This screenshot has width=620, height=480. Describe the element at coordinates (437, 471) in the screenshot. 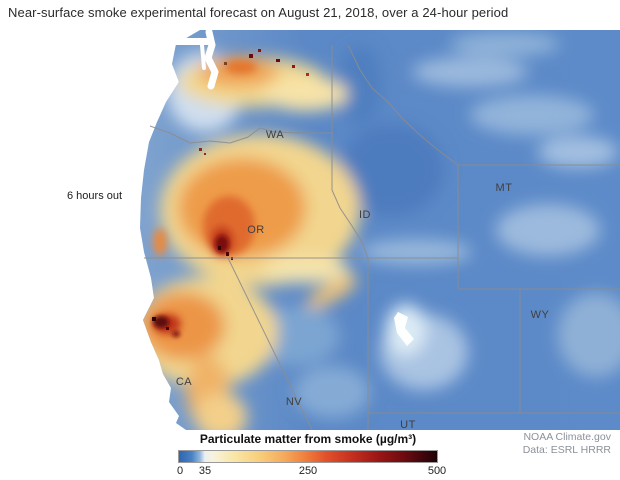

I see `legend-tick-500: 500` at that location.